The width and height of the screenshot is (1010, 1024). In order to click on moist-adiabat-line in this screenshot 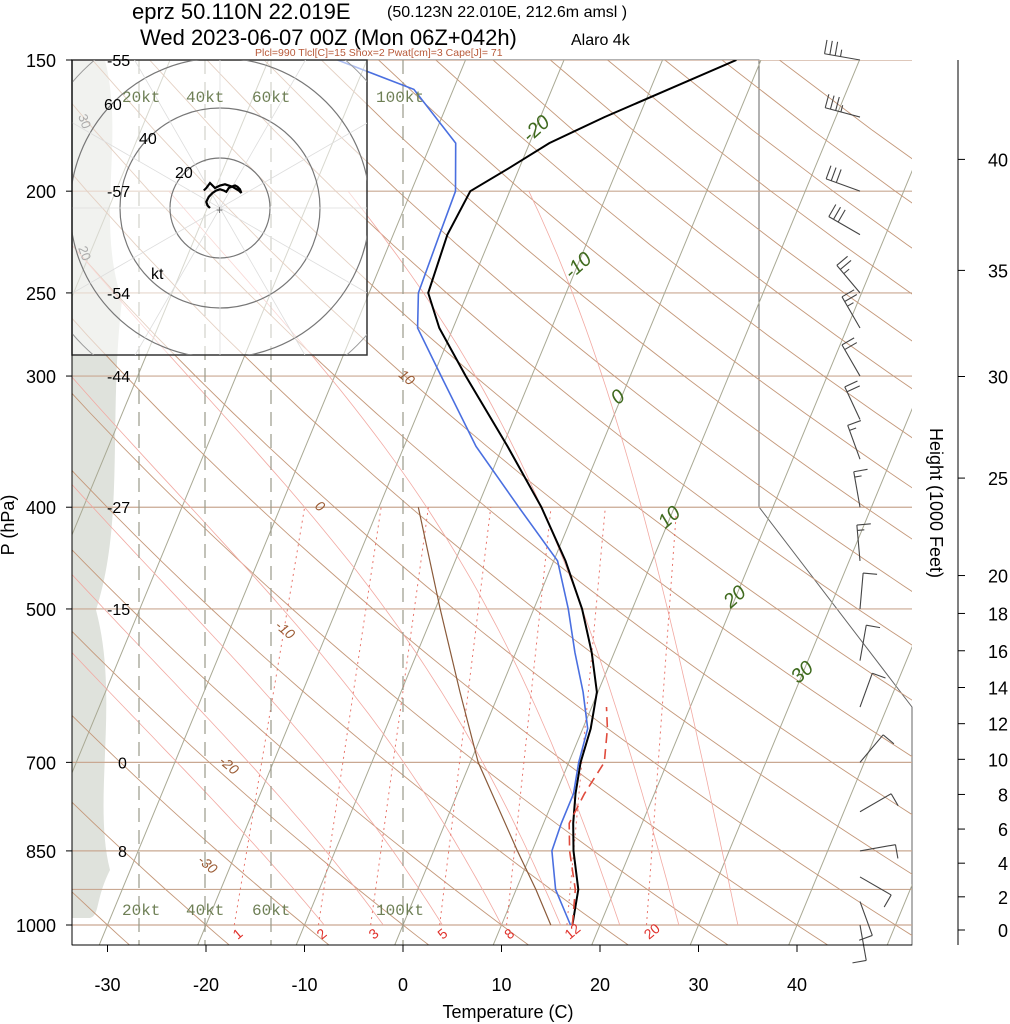, I will do `click(198, 789)`.